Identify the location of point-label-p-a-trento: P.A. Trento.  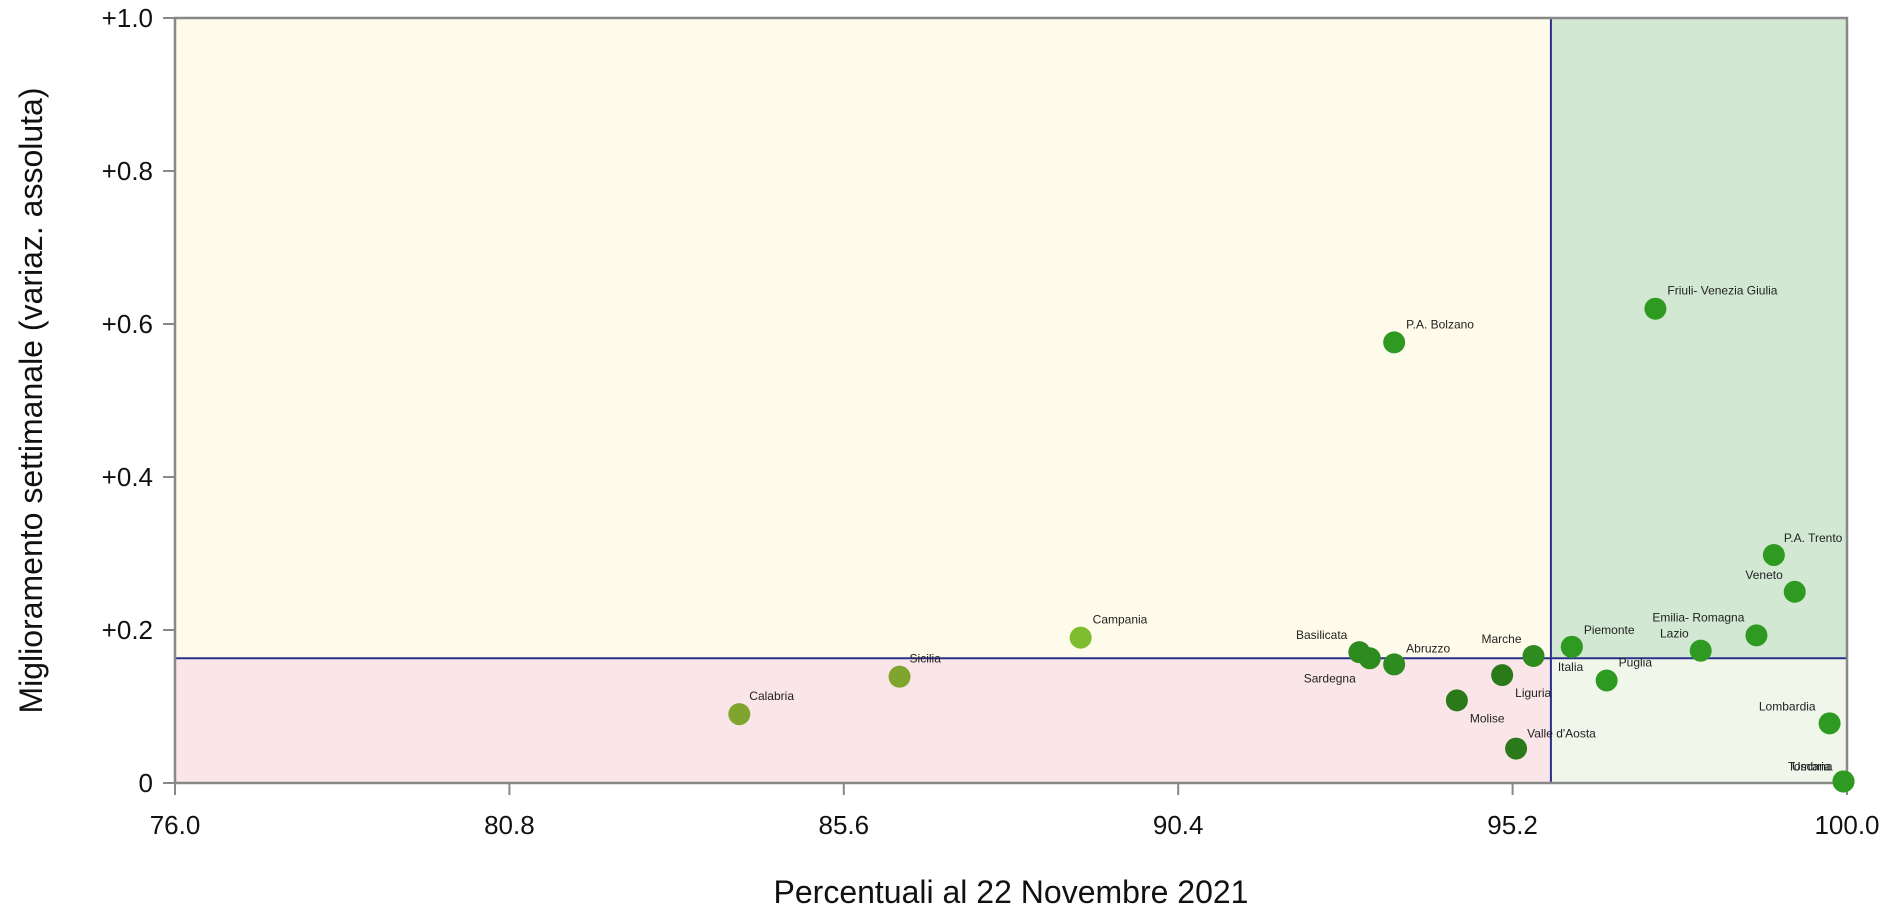
(1813, 538).